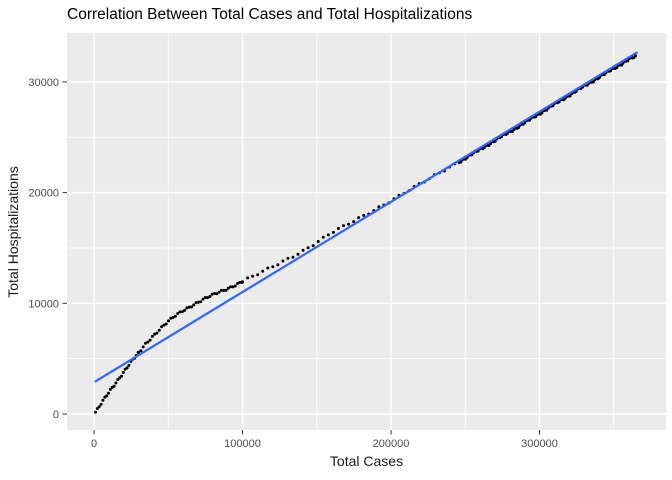 The image size is (672, 480). I want to click on y-tick-label: 30000, so click(43, 83).